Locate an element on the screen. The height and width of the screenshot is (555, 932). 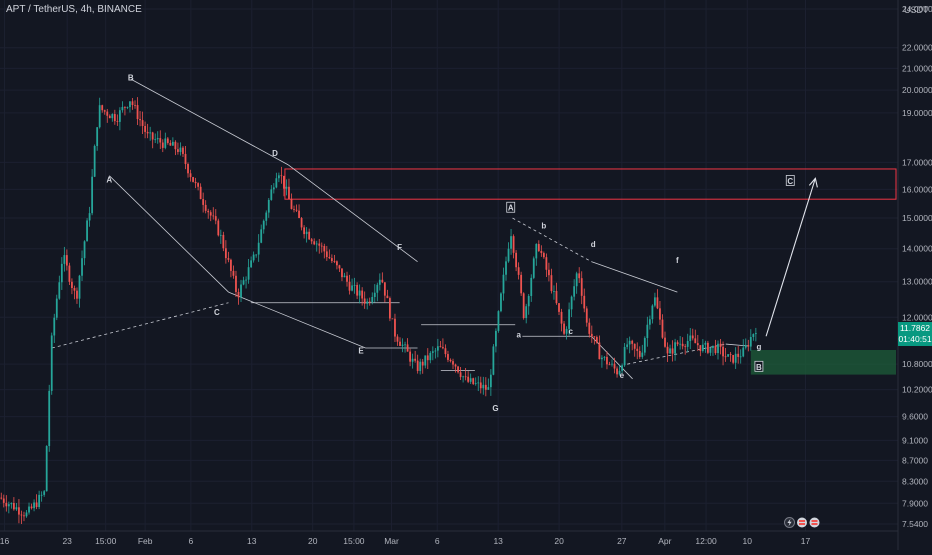
support-zone is located at coordinates (823, 362).